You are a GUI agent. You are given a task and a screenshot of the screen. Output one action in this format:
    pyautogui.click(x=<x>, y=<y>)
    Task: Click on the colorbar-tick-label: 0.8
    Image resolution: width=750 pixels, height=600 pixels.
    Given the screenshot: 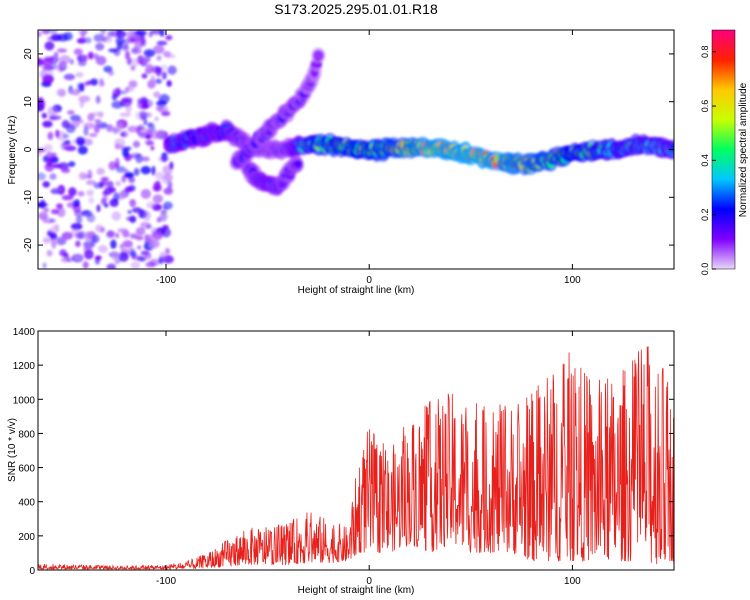 What is the action you would take?
    pyautogui.click(x=705, y=51)
    